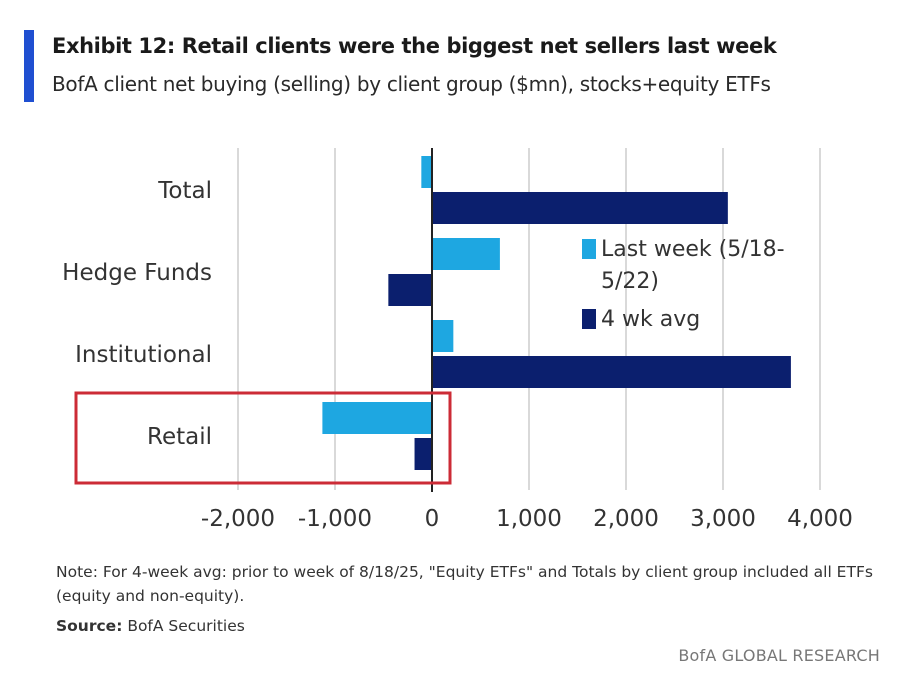  I want to click on x-tick-label-6: 4,000, so click(820, 519).